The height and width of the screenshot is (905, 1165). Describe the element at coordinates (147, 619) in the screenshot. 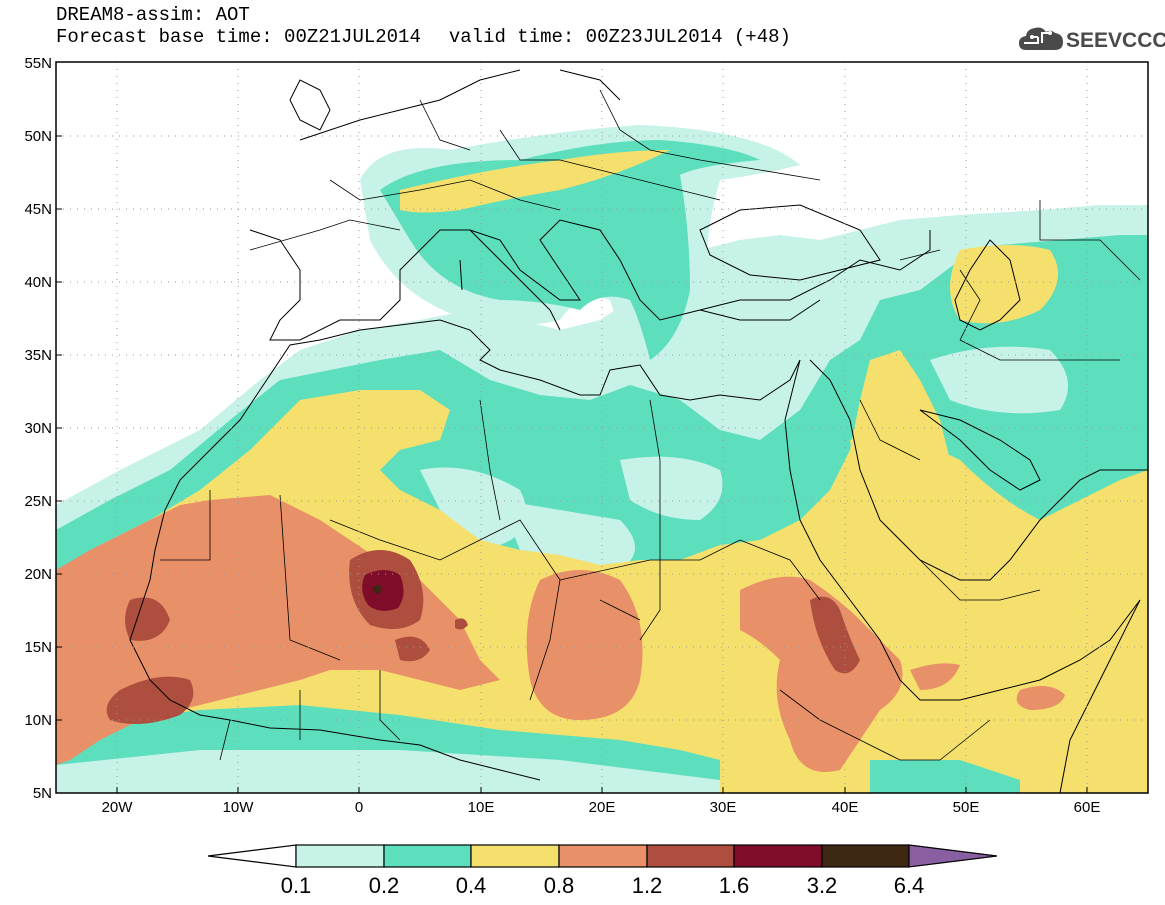

I see `contour-1.2` at that location.